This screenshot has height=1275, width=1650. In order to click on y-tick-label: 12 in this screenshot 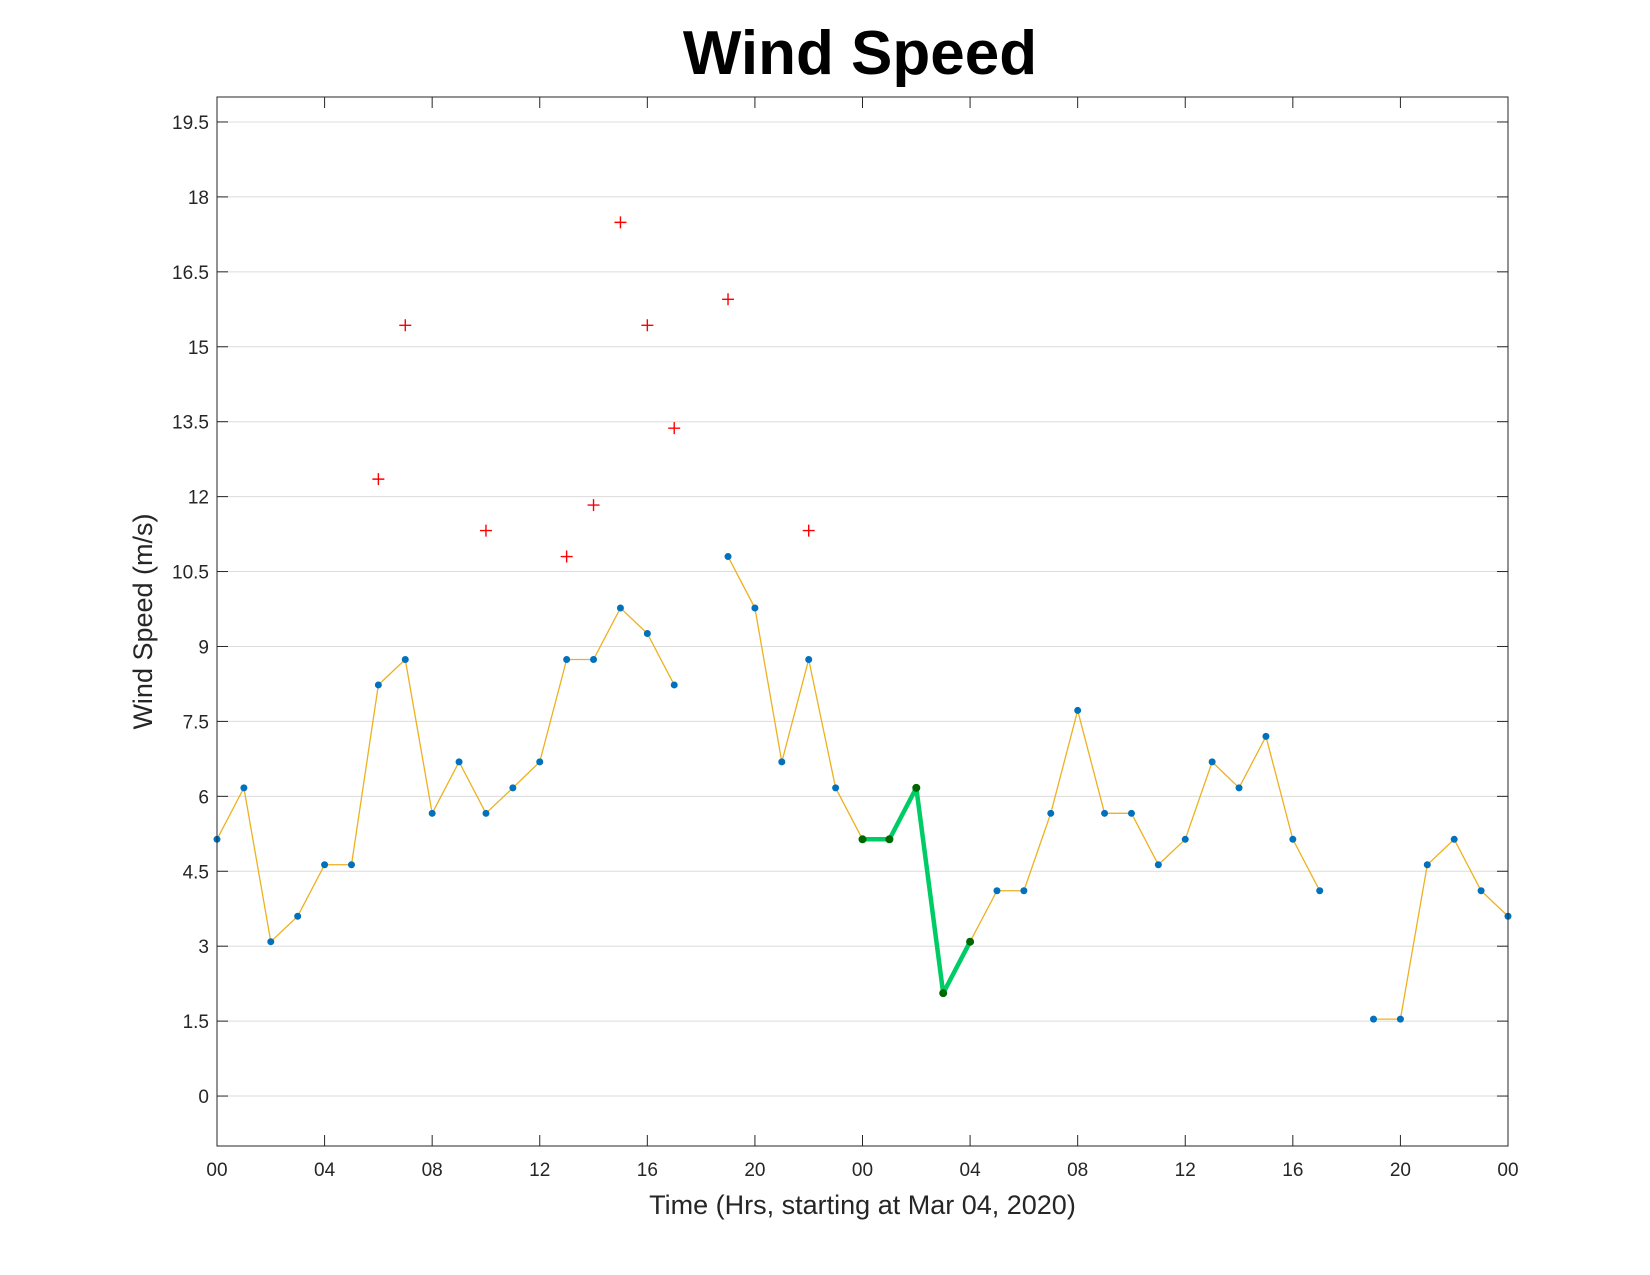, I will do `click(198, 498)`.